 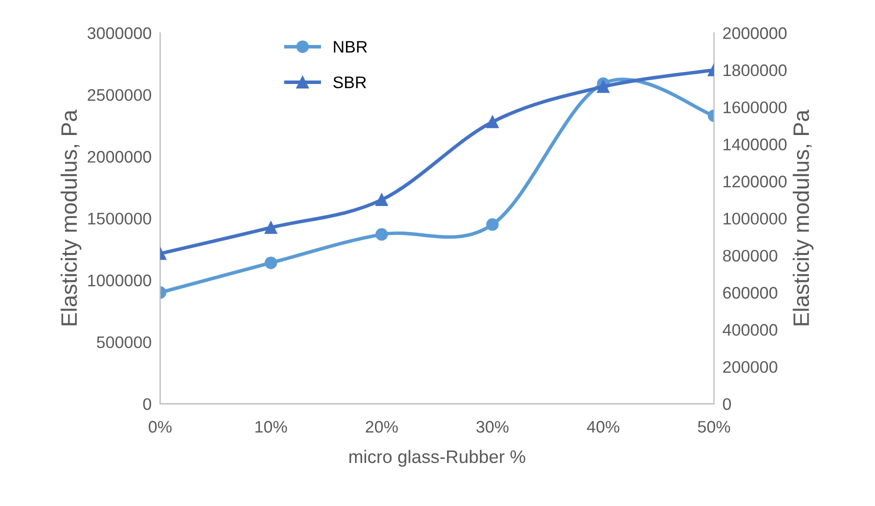 What do you see at coordinates (726, 404) in the screenshot?
I see `y2-tick-label: 0` at bounding box center [726, 404].